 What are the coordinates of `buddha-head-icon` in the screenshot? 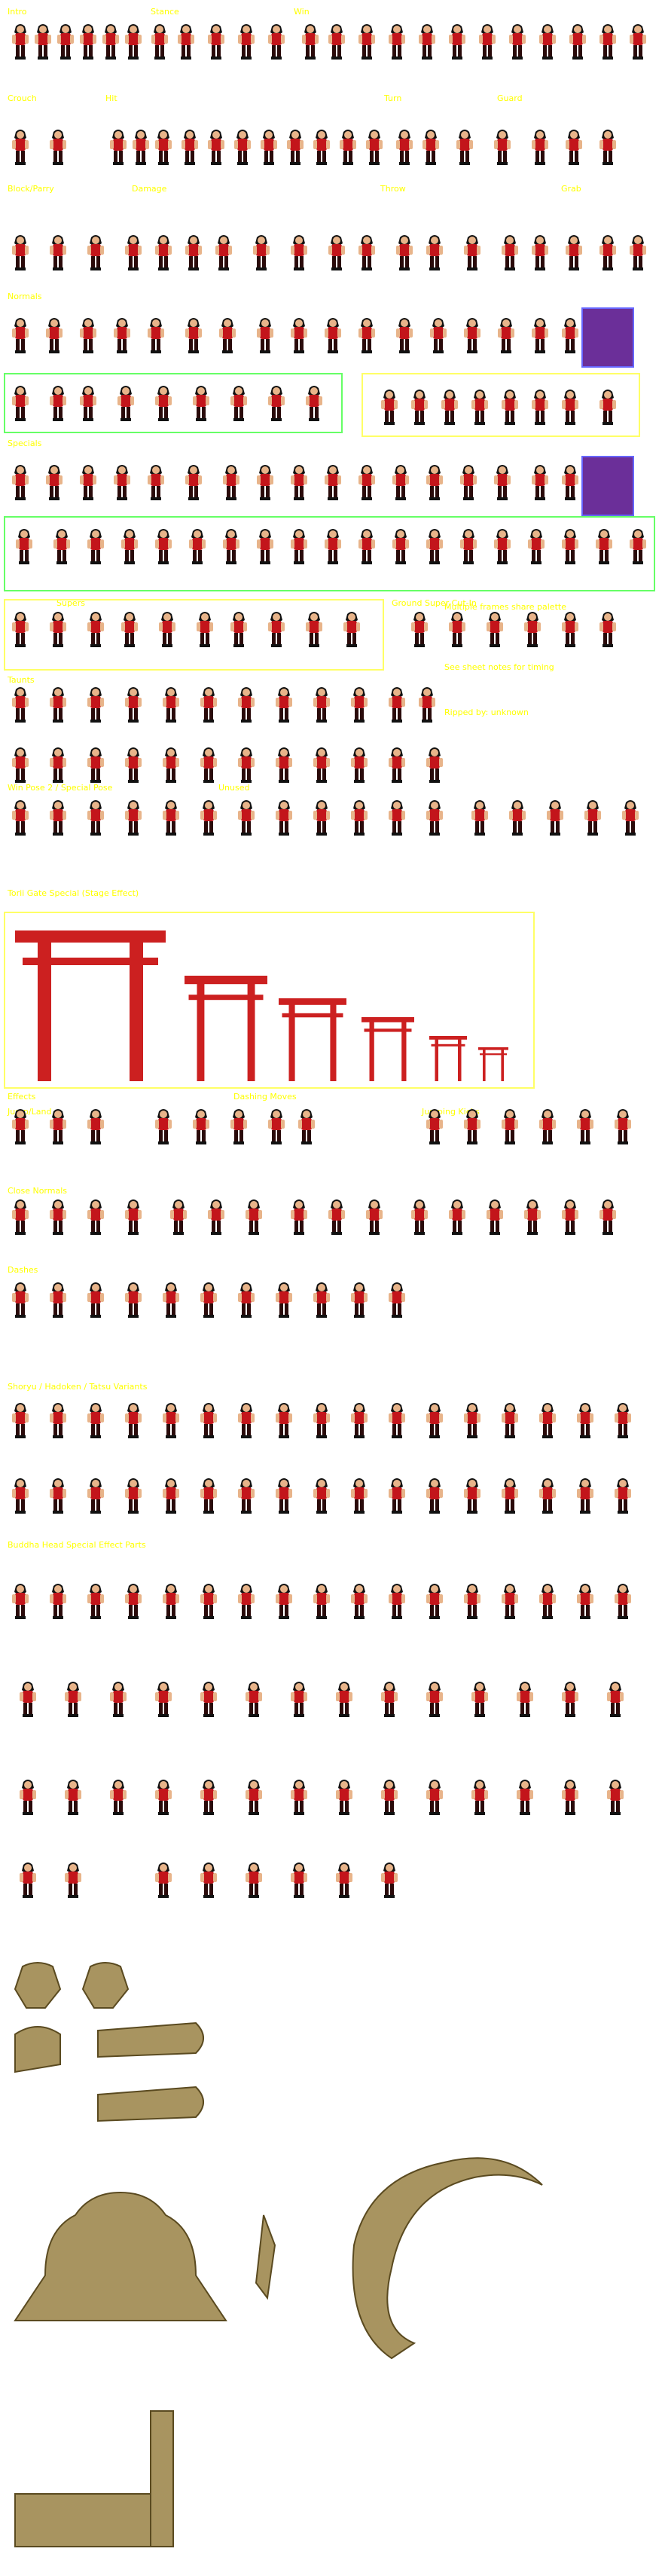 It's located at (120, 2256).